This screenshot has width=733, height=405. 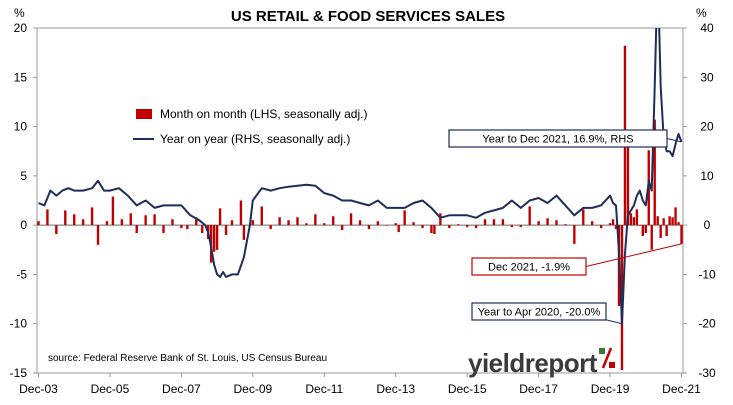 What do you see at coordinates (19, 373) in the screenshot?
I see `left-tick-label: -15` at bounding box center [19, 373].